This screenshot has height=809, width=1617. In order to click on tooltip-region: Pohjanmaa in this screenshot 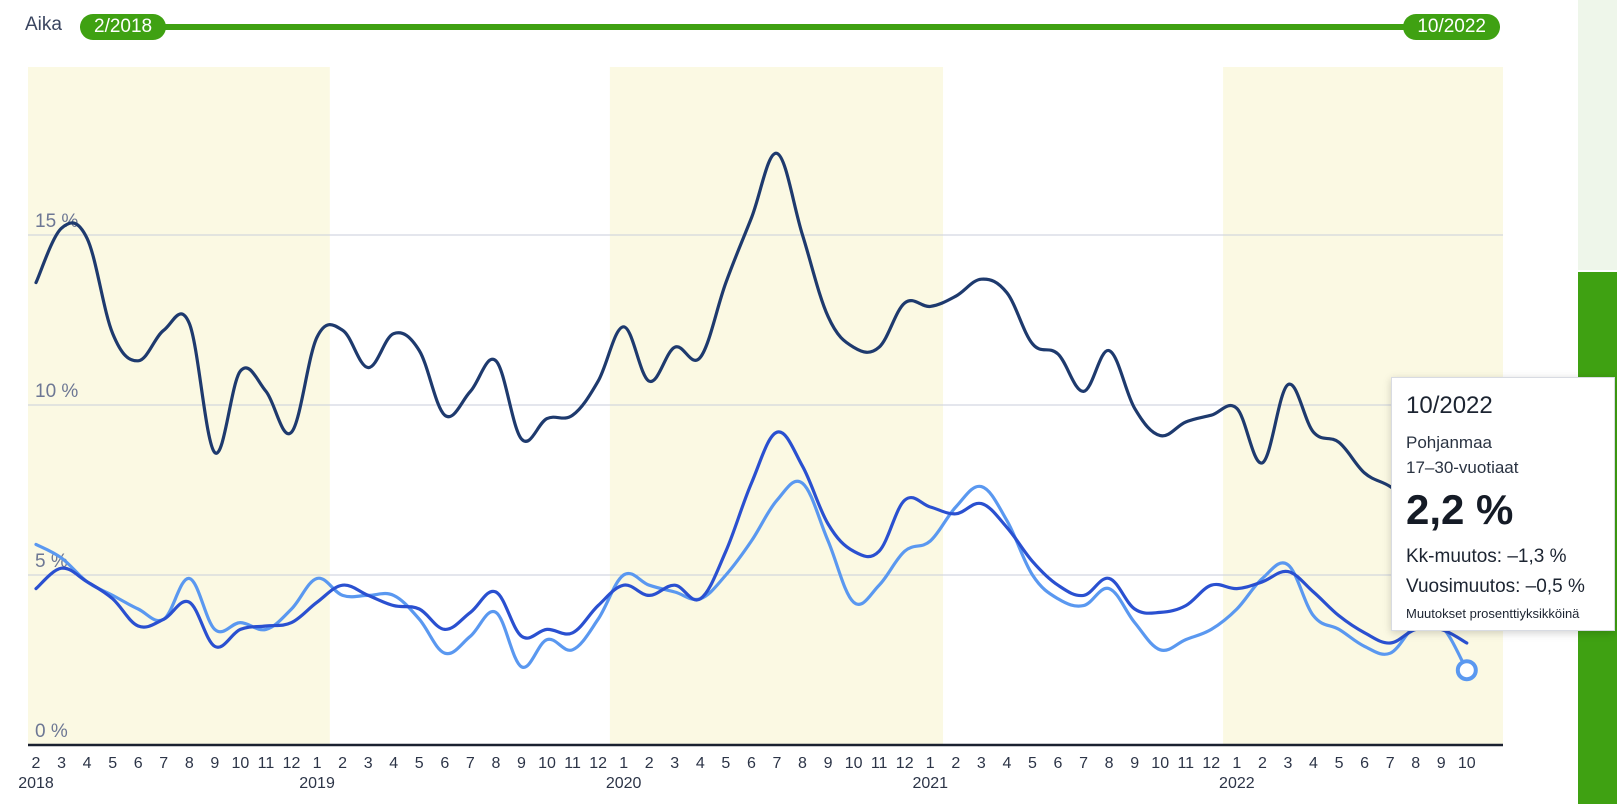, I will do `click(1449, 442)`.